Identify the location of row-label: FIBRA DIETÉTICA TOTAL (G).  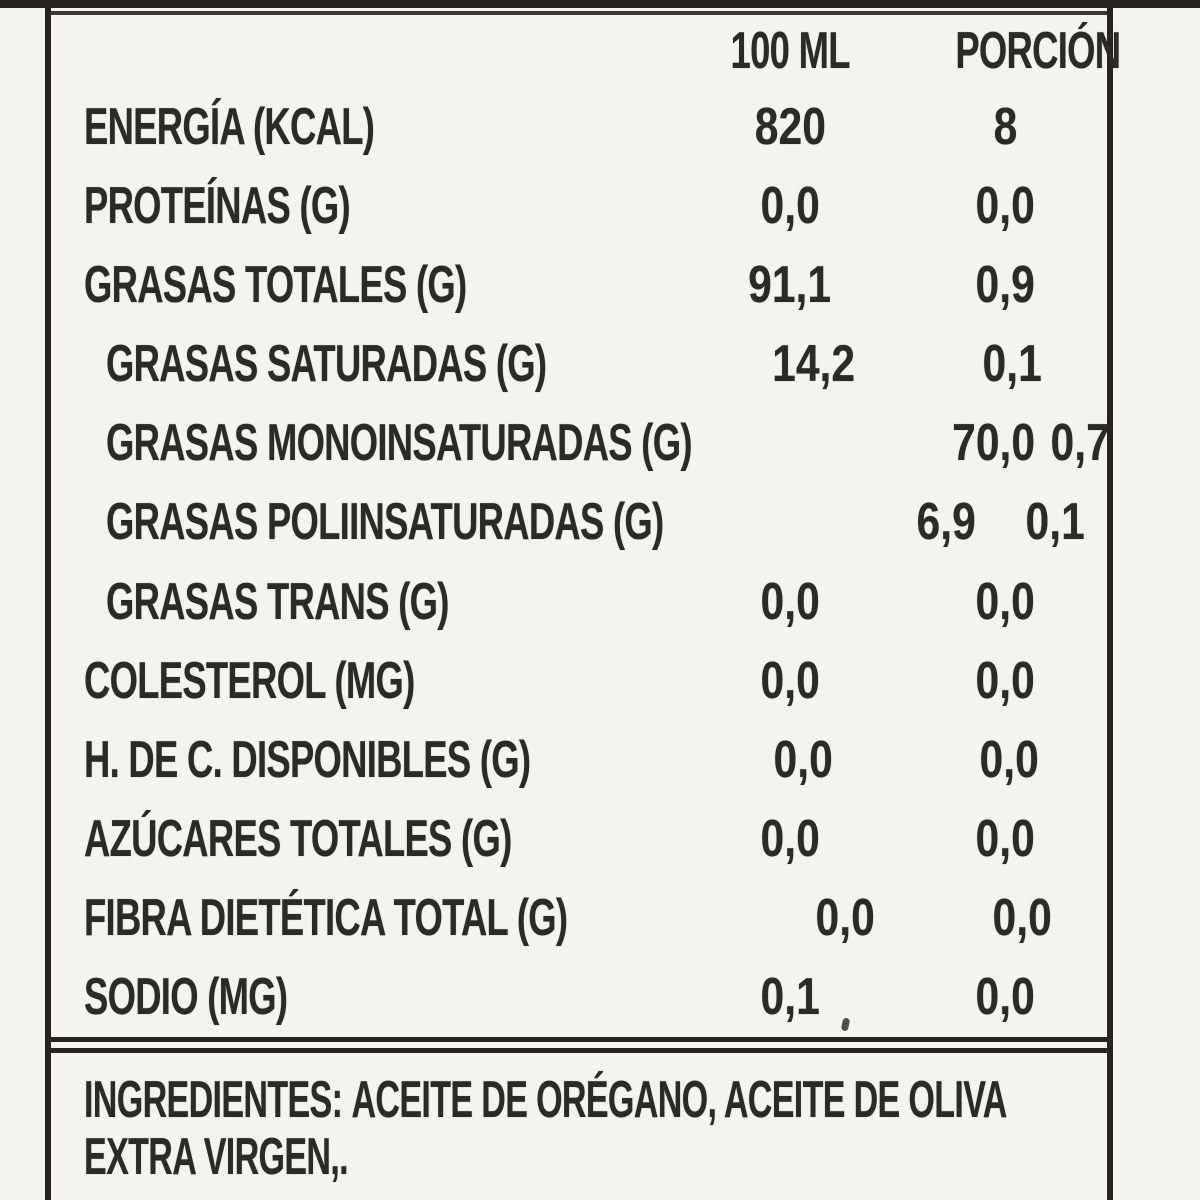
(326, 918).